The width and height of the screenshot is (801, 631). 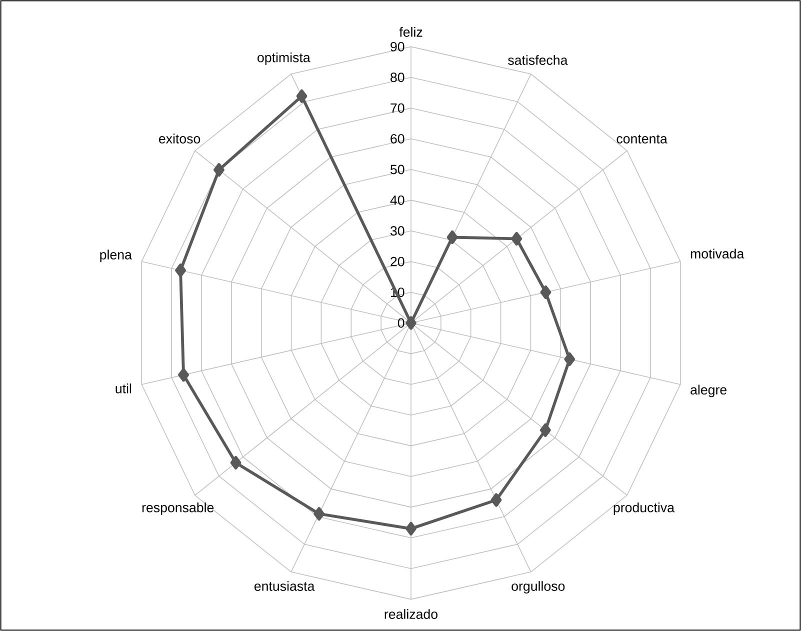 I want to click on y-tick-label: 0, so click(x=401, y=323).